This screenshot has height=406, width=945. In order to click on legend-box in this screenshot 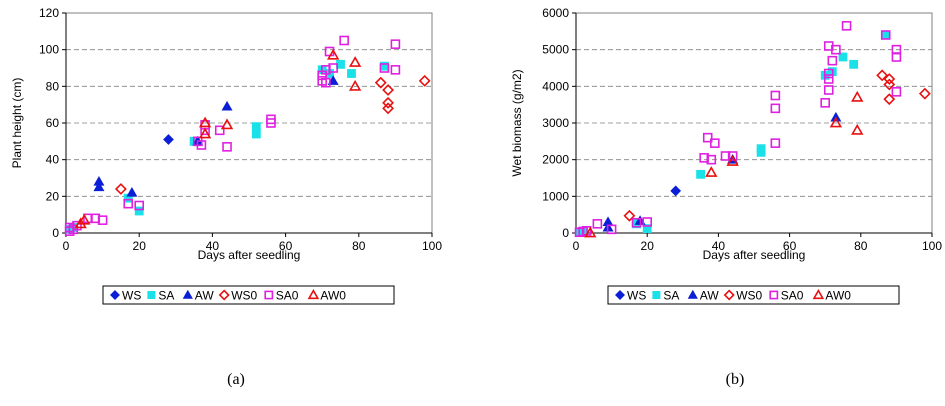, I will do `click(753, 295)`.